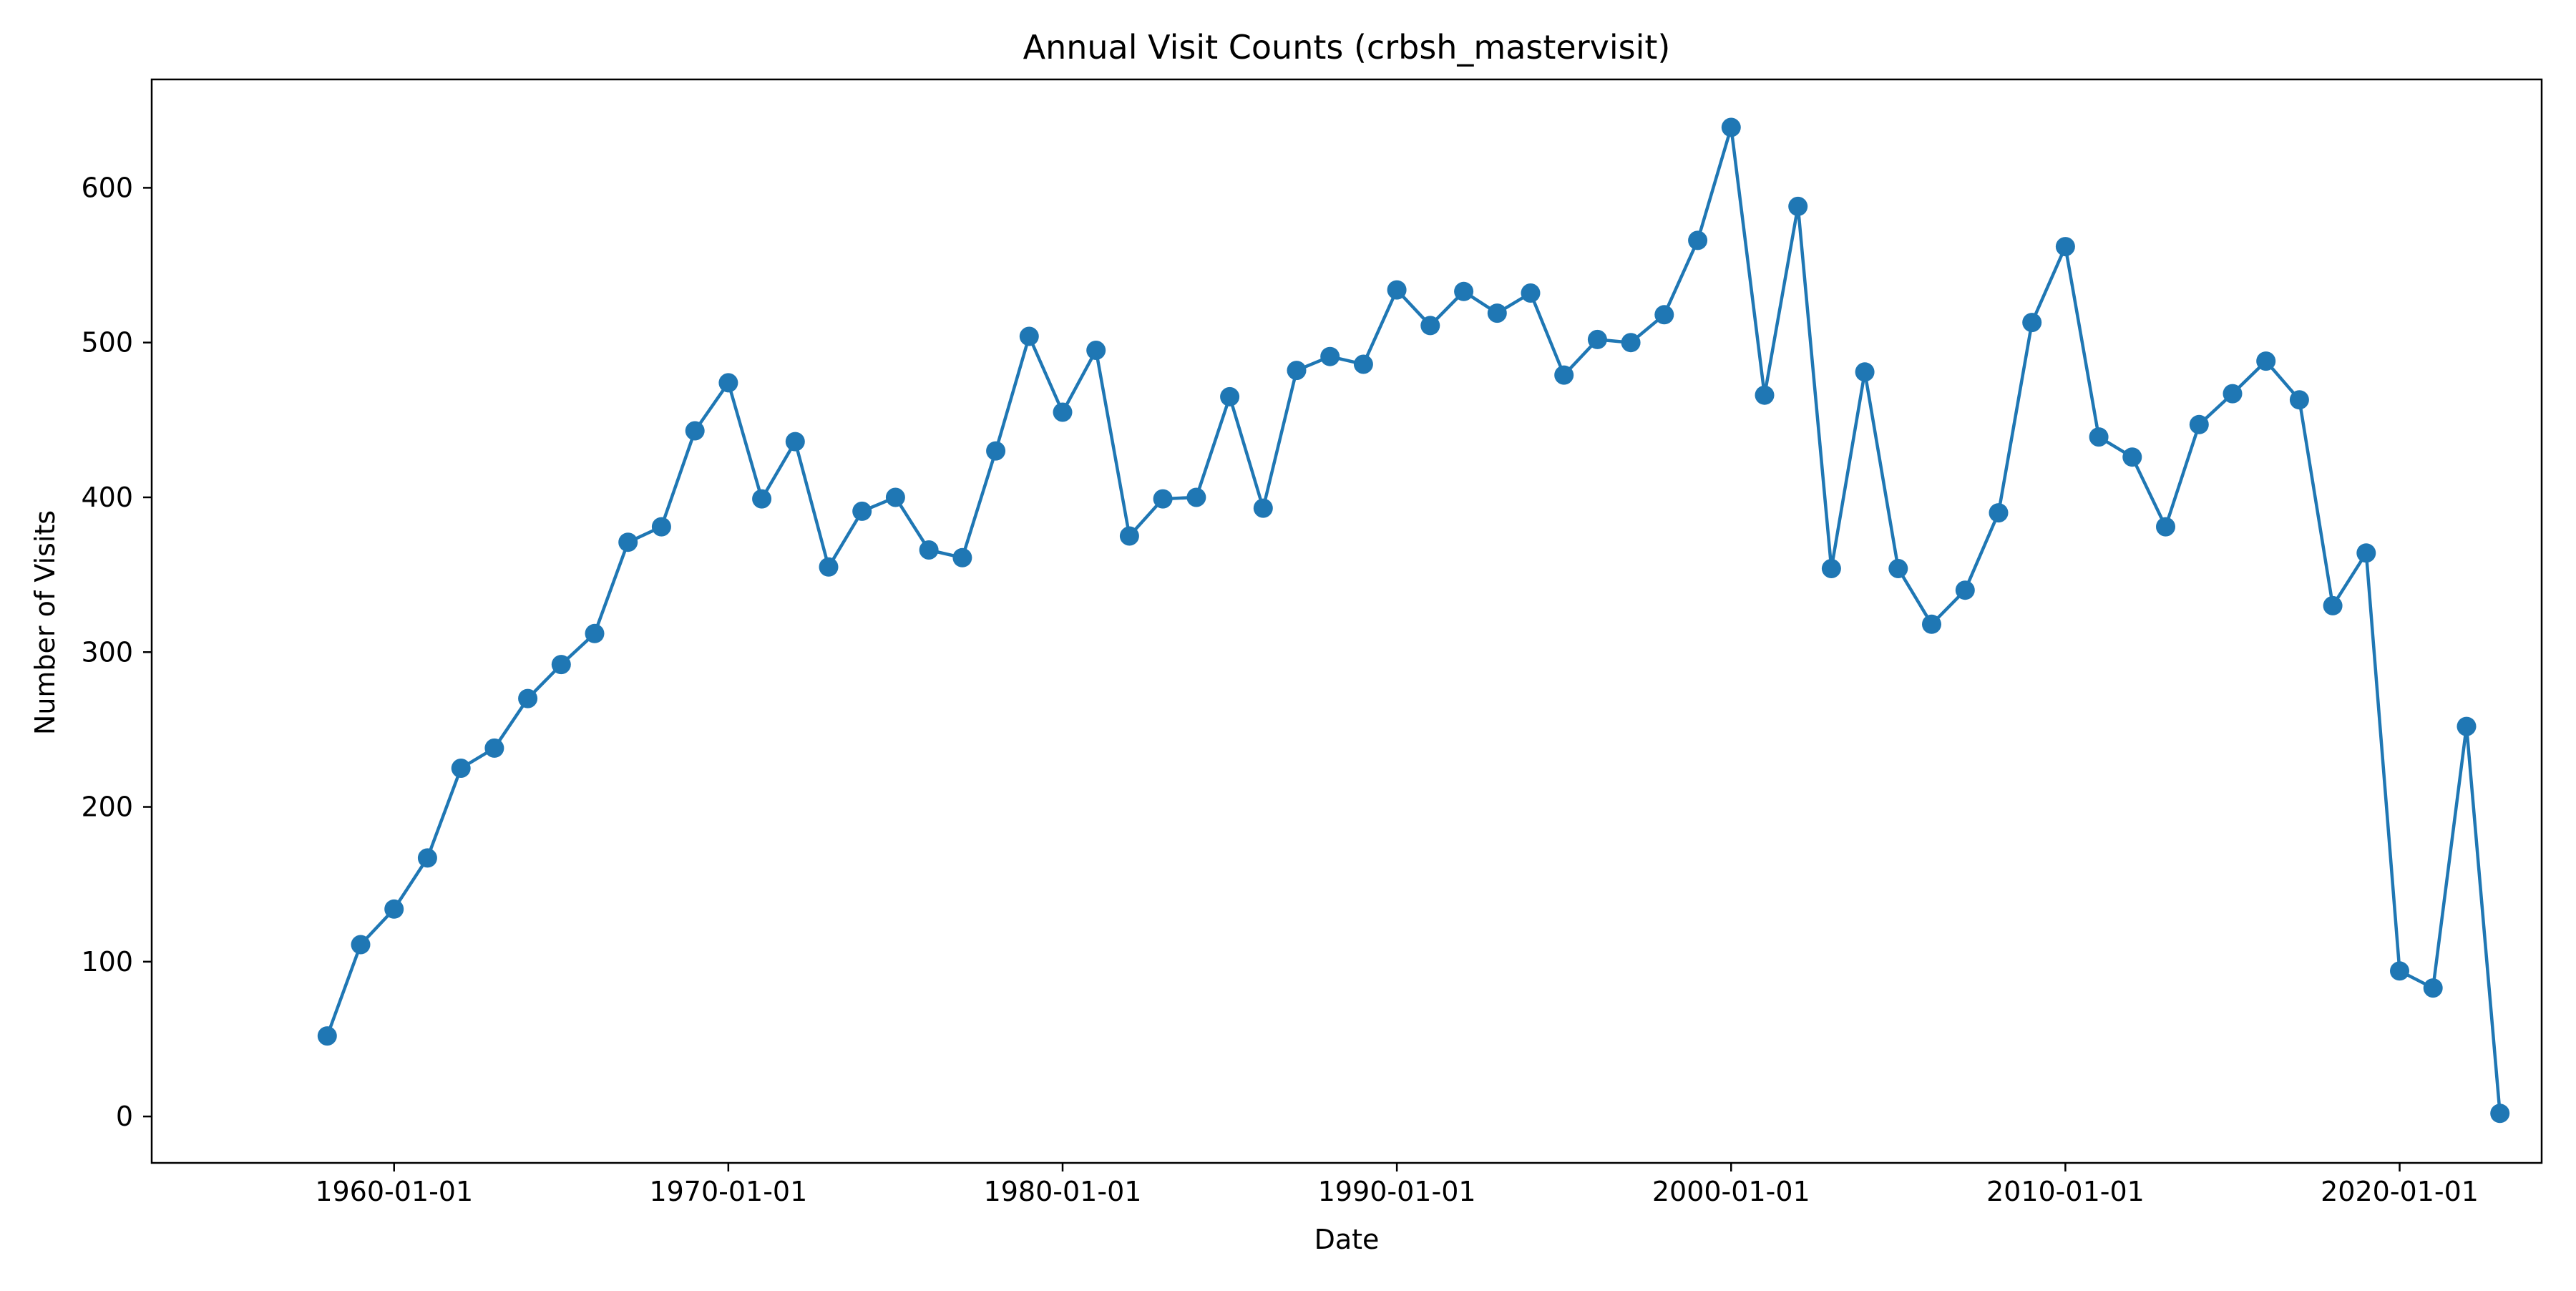 Image resolution: width=2576 pixels, height=1291 pixels. I want to click on x-tick-label: 2000-01-01, so click(1731, 1191).